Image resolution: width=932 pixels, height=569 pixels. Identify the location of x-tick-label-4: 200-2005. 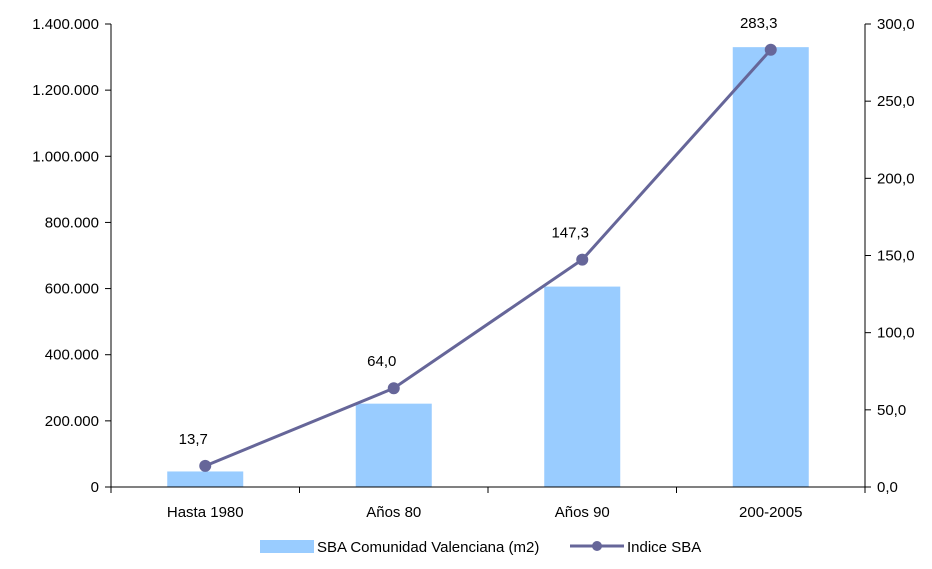
(770, 512).